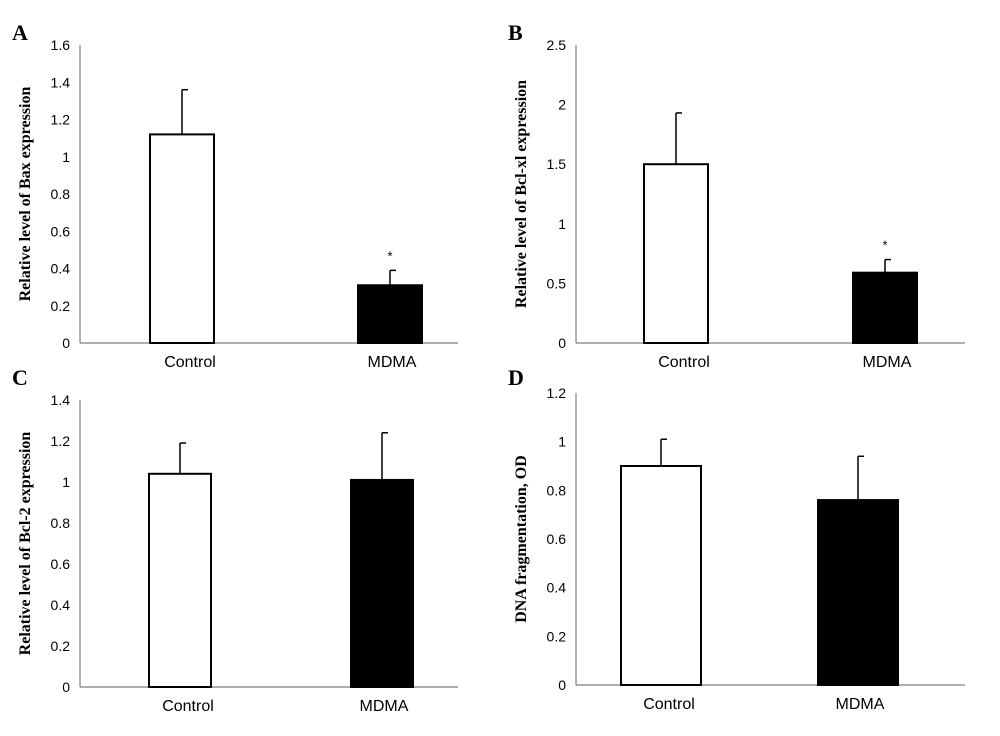 This screenshot has width=1000, height=736. I want to click on y-axis-title: Relative level of Bcl-xl expression, so click(521, 194).